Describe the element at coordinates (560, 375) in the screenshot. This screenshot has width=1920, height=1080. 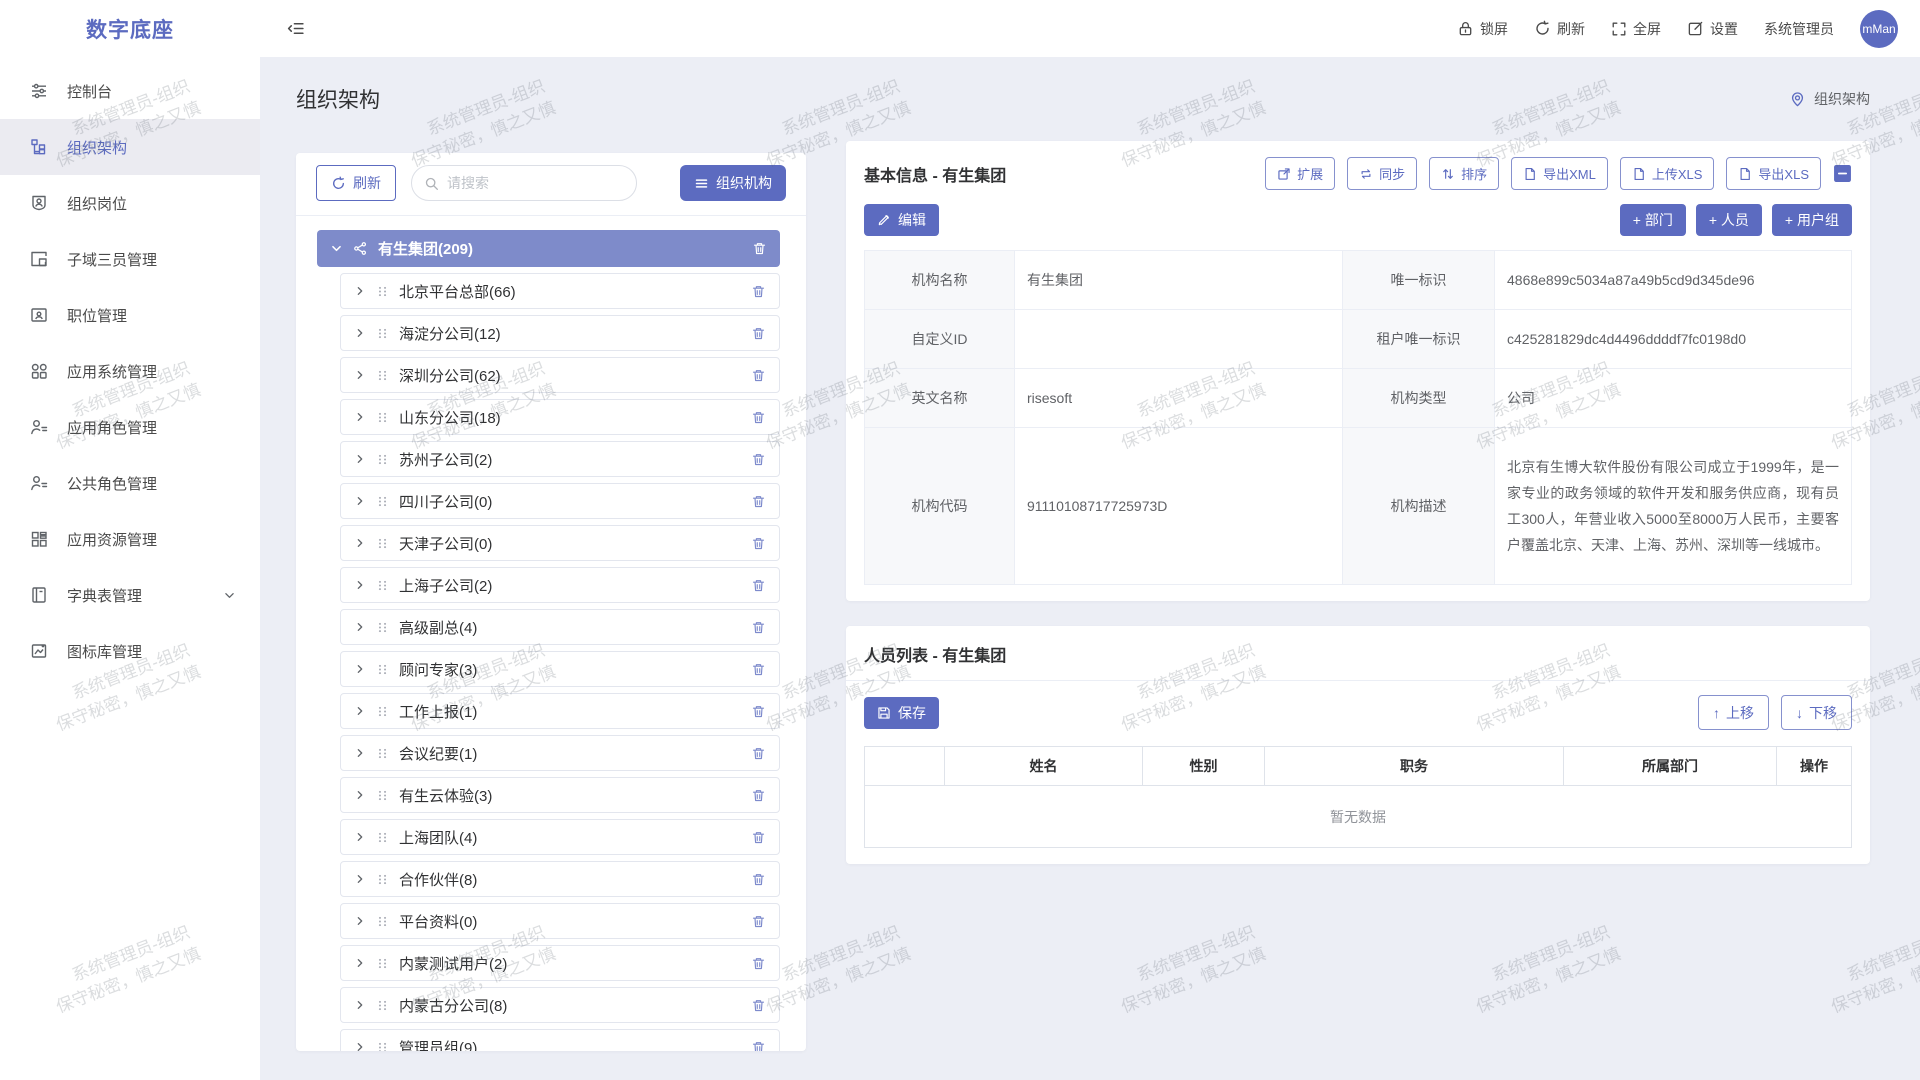
I see `tree-node: 深圳分公司(62)` at that location.